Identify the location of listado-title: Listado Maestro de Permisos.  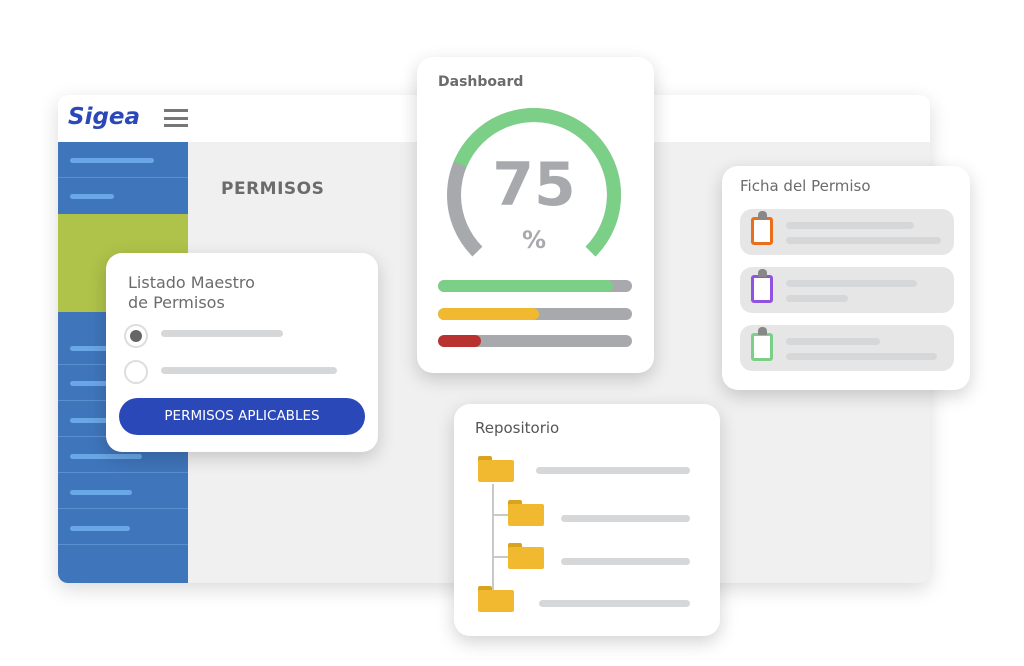
(191, 292).